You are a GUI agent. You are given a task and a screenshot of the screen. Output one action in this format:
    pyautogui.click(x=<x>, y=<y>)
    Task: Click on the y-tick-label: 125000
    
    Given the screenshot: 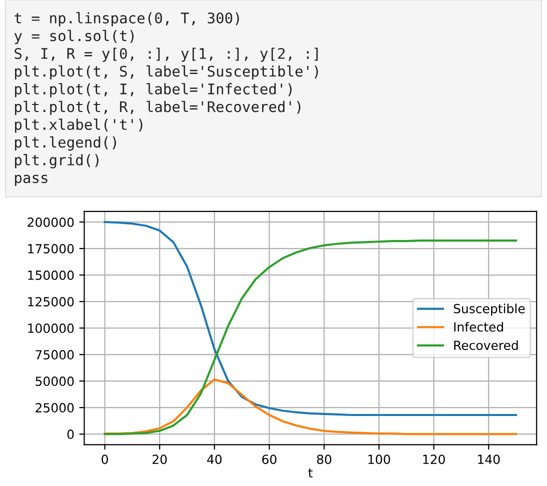 What is the action you would take?
    pyautogui.click(x=51, y=301)
    